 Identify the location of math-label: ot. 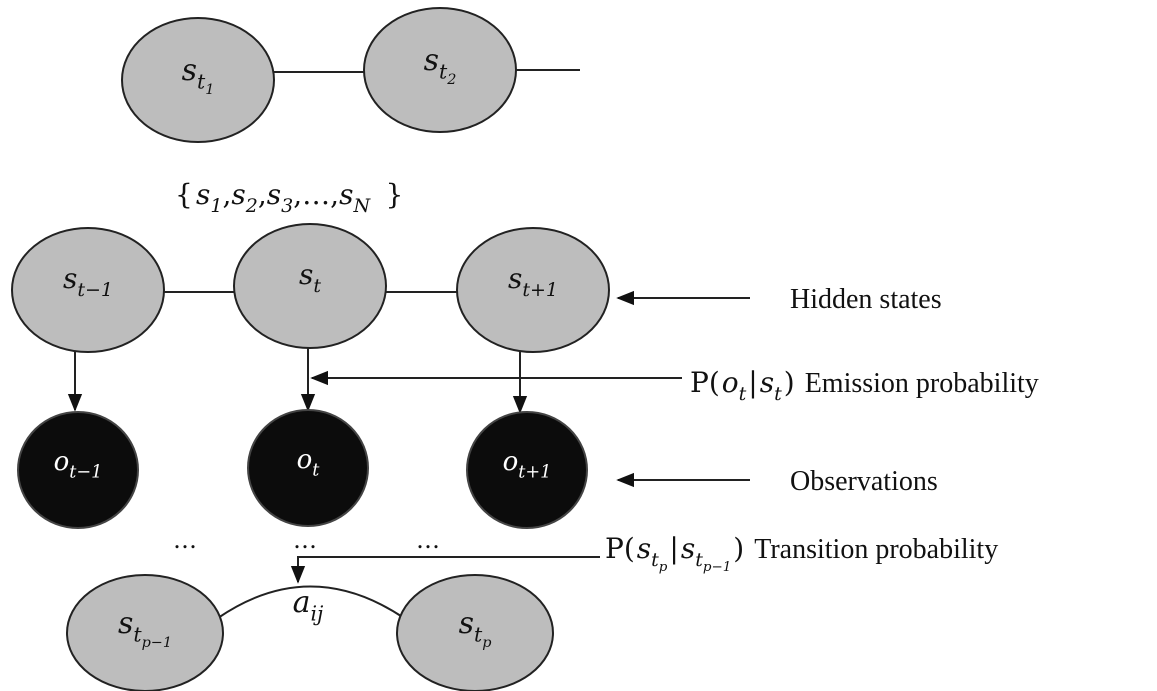
(309, 462).